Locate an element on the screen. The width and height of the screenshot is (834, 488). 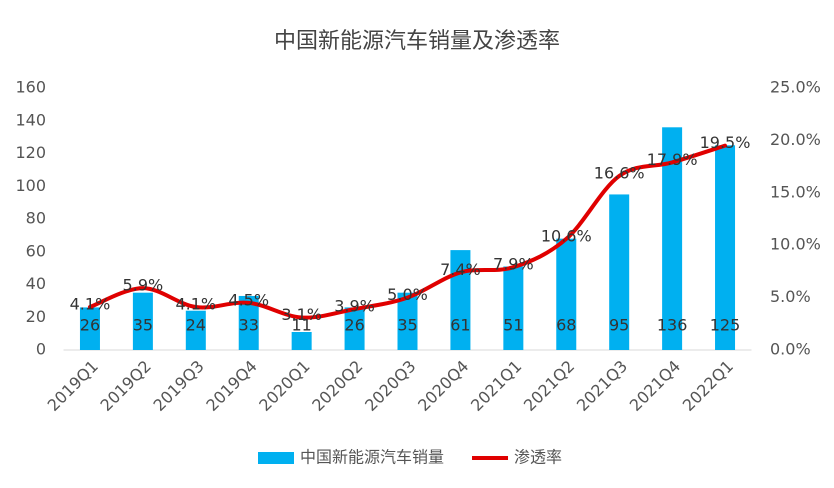
chart-title: 中国新能源汽车销量及渗透率 is located at coordinates (417, 41).